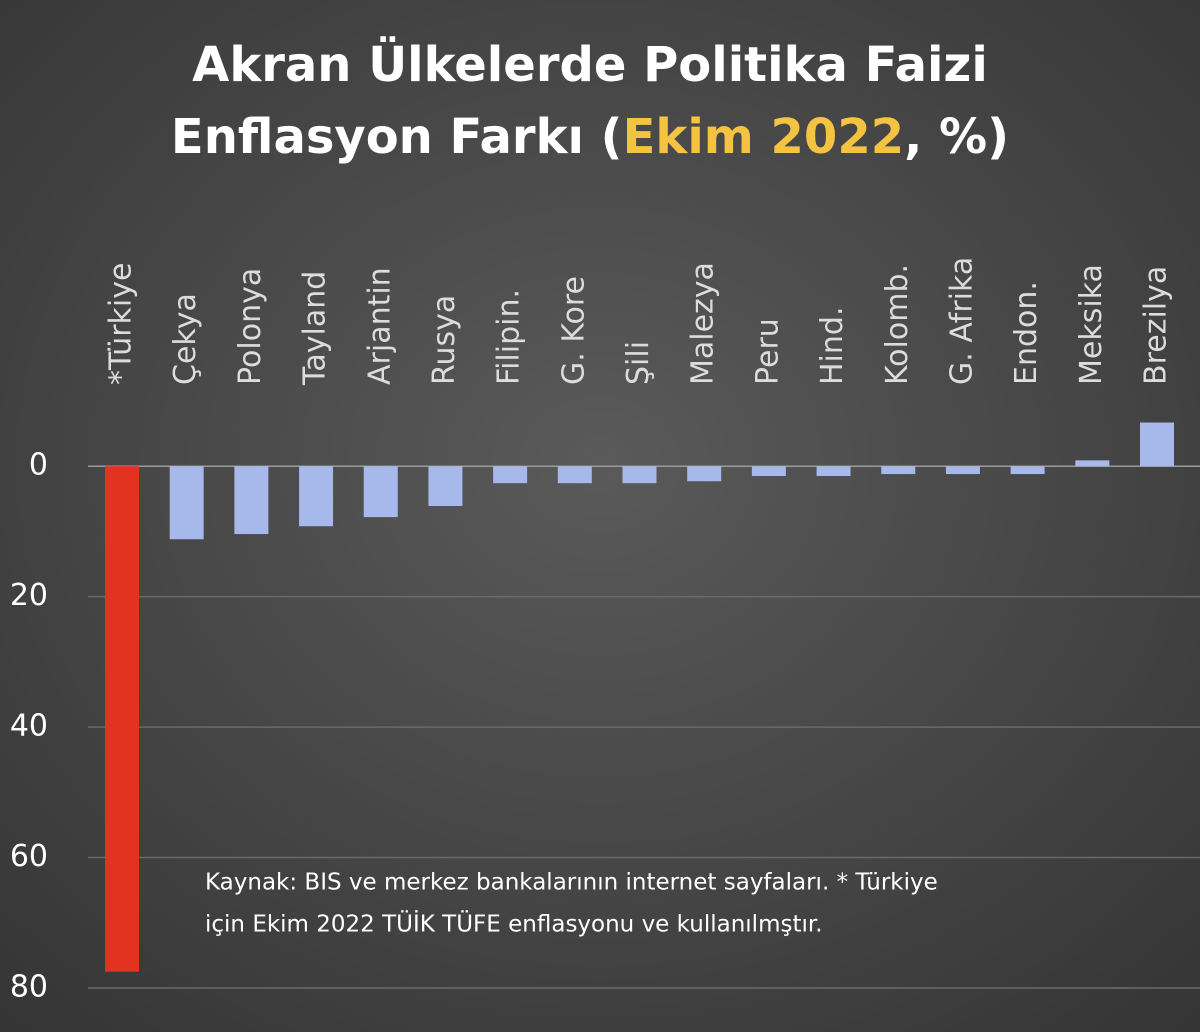 Image resolution: width=1200 pixels, height=1032 pixels. What do you see at coordinates (509, 337) in the screenshot?
I see `x-tick-label: Filipin.` at bounding box center [509, 337].